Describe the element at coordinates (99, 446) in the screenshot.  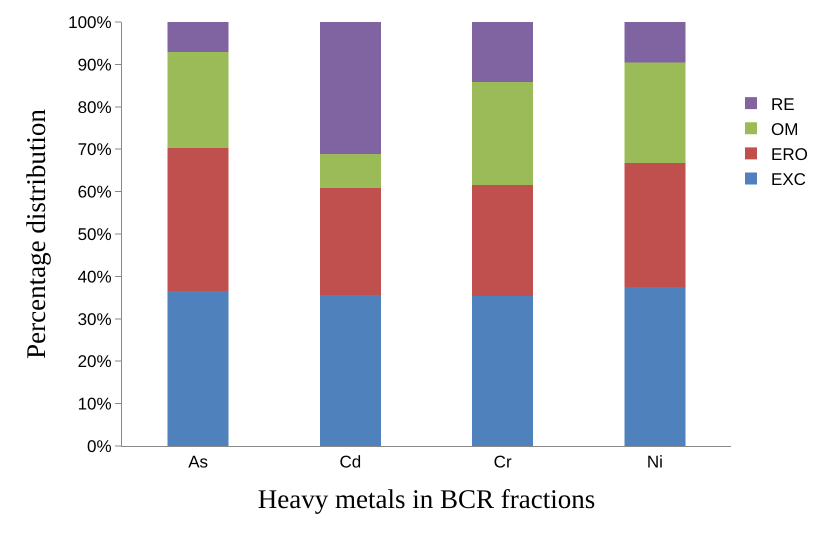
I see `y-tick-label: 0%` at that location.